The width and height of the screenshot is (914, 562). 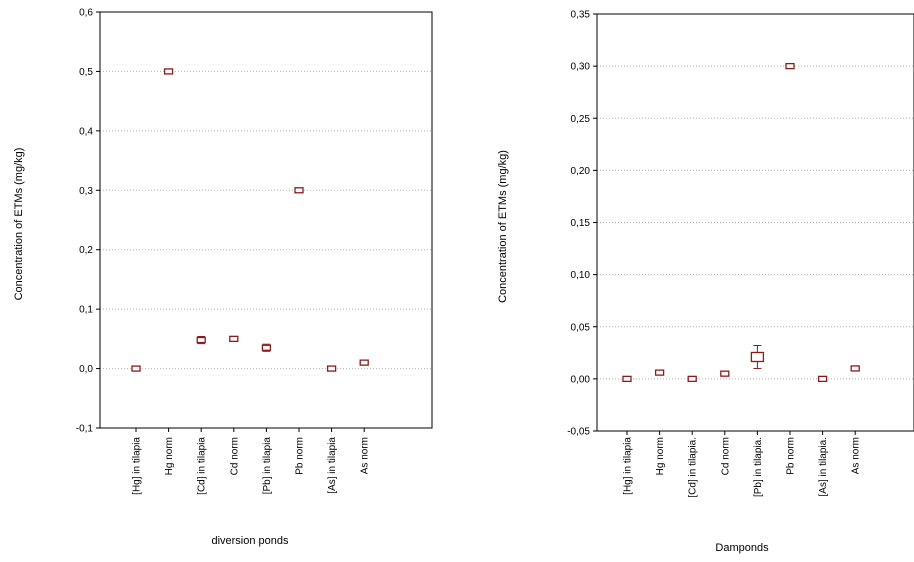 What do you see at coordinates (581, 67) in the screenshot?
I see `y-tick-label: 0,30` at bounding box center [581, 67].